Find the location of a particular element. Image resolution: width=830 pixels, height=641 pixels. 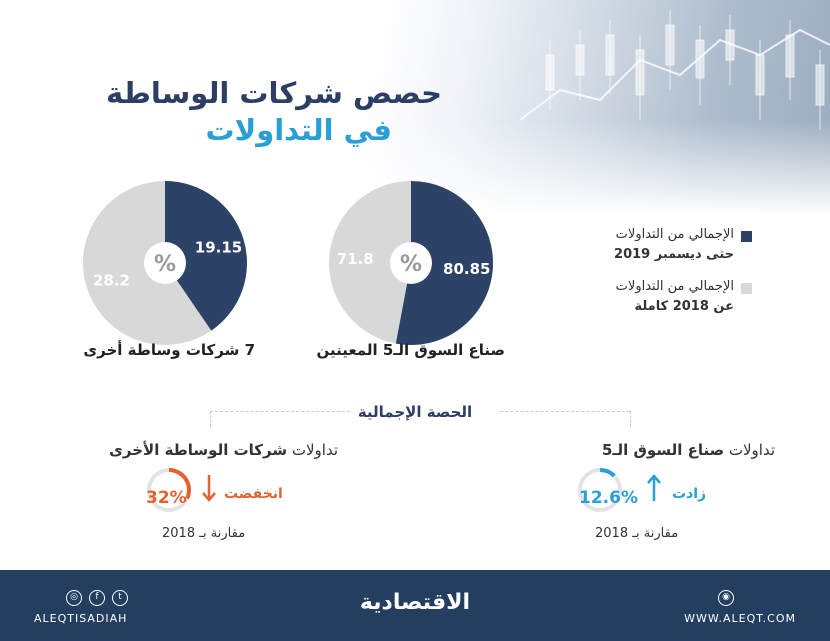

website-link: WWW.ALEQT.COM is located at coordinates (740, 618).